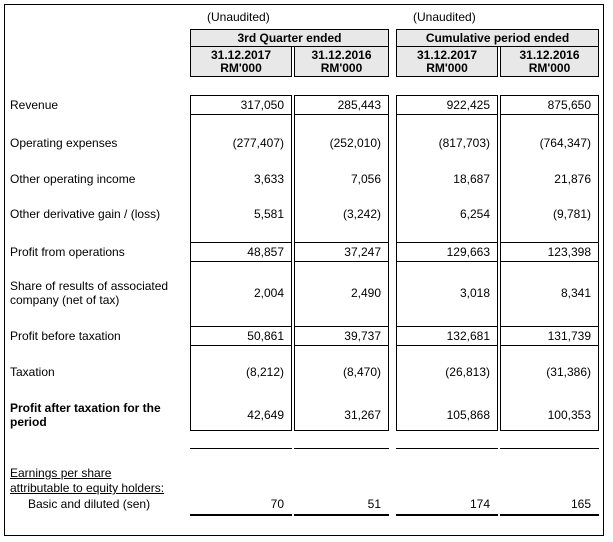 This screenshot has width=613, height=542. I want to click on cell-value: 922,425, so click(468, 105).